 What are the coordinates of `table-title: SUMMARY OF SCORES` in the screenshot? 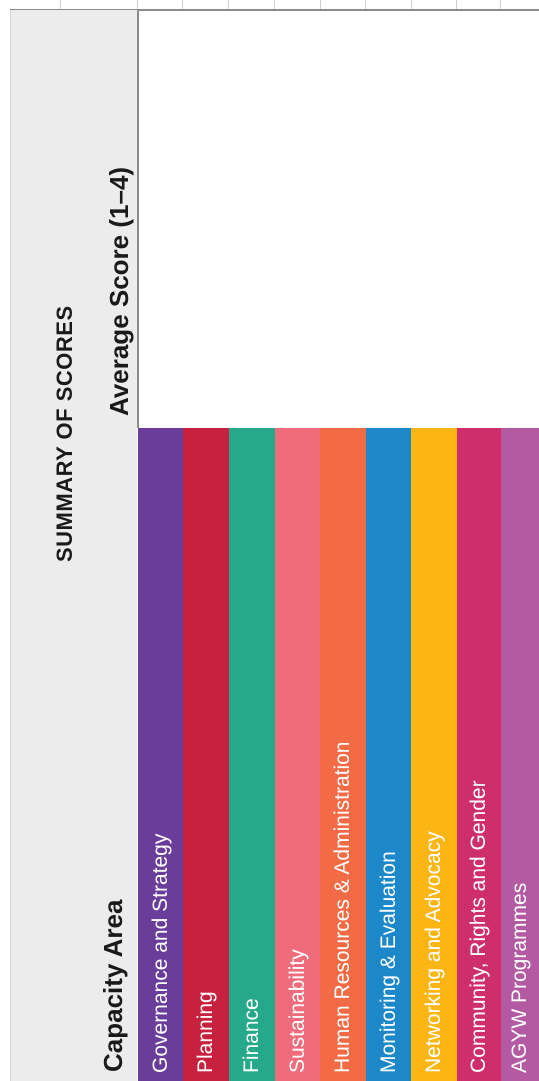 It's located at (64, 433).